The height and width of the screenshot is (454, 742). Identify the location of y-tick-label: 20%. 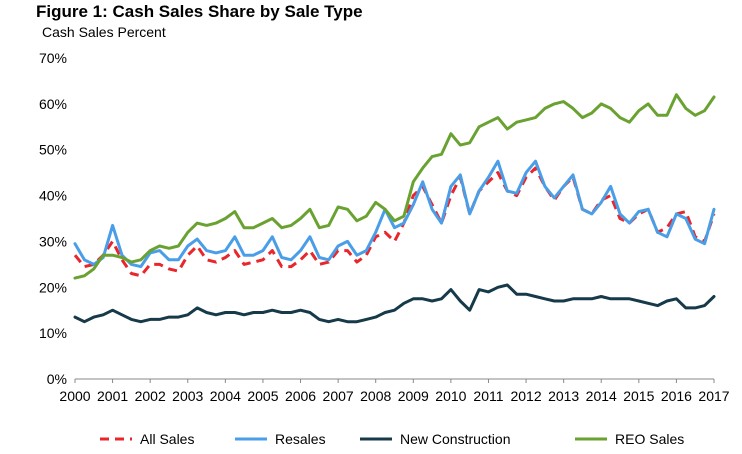
(53, 287).